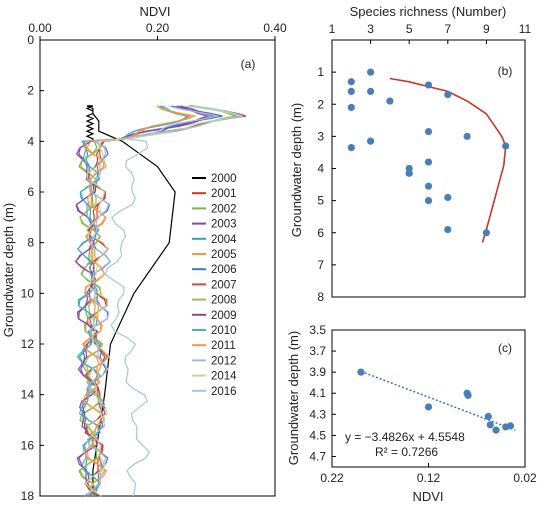 This screenshot has height=507, width=550. Describe the element at coordinates (320, 265) in the screenshot. I see `panel-b-ytick-label: 7` at that location.